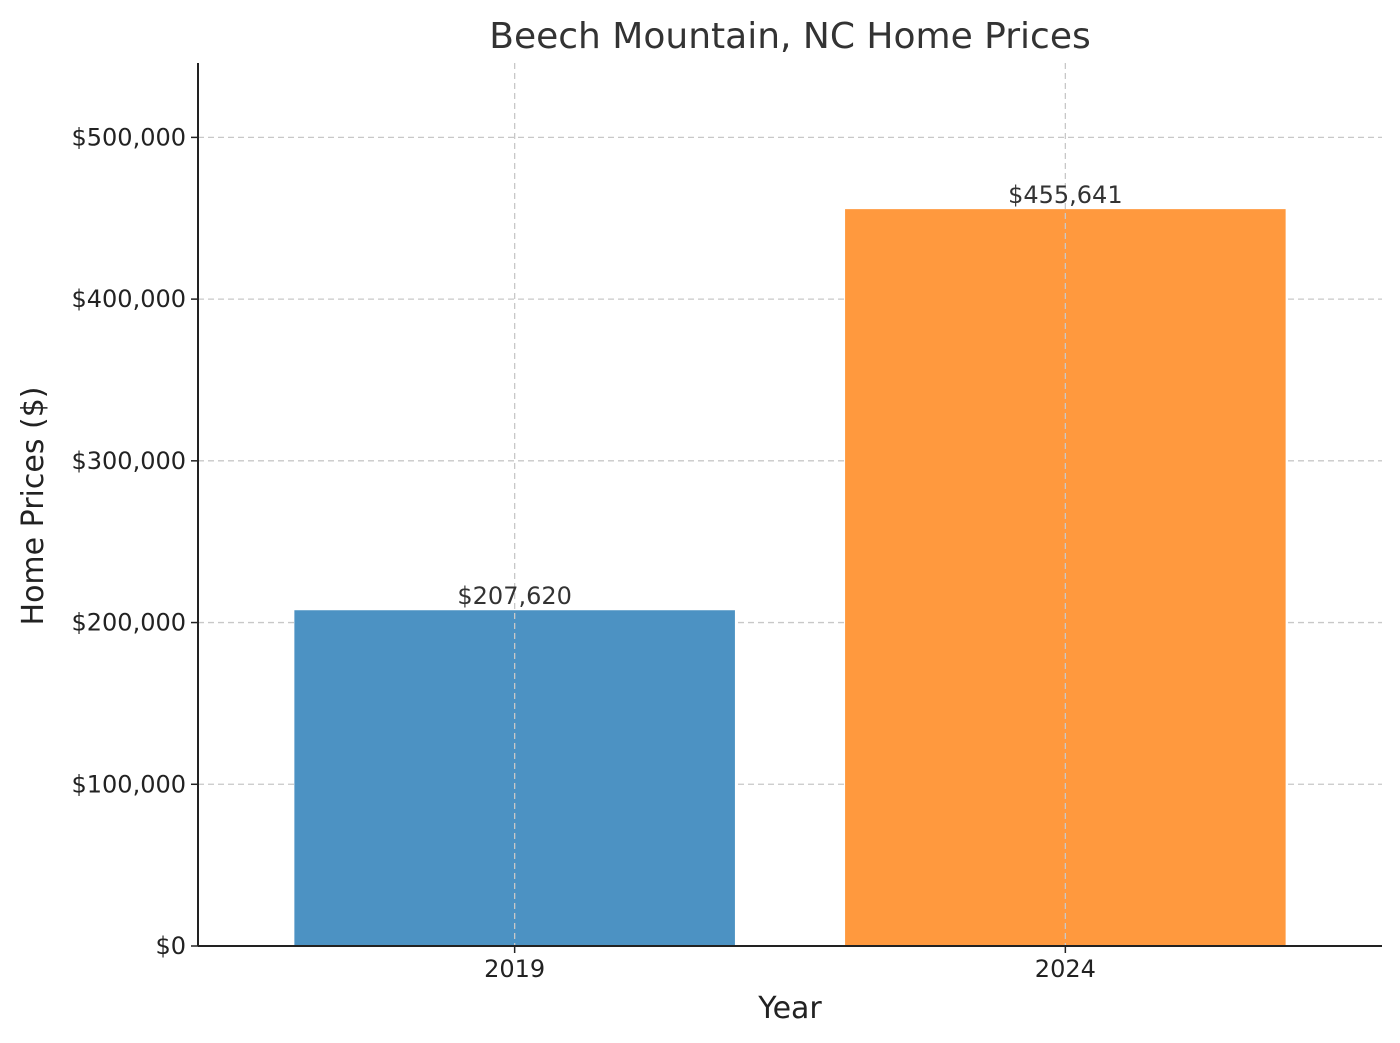 The height and width of the screenshot is (1043, 1400). I want to click on y-tick-label: $100,000, so click(128, 784).